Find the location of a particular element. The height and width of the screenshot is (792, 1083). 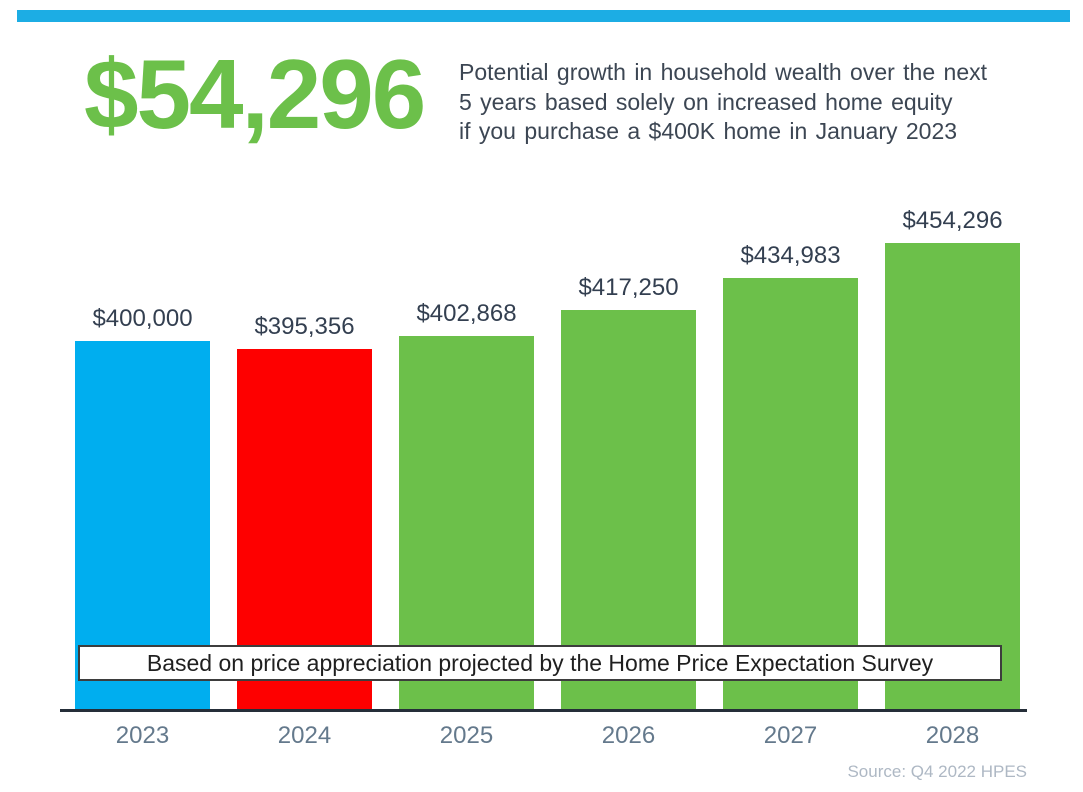

x-axis-label-2028: 2028 is located at coordinates (952, 735).